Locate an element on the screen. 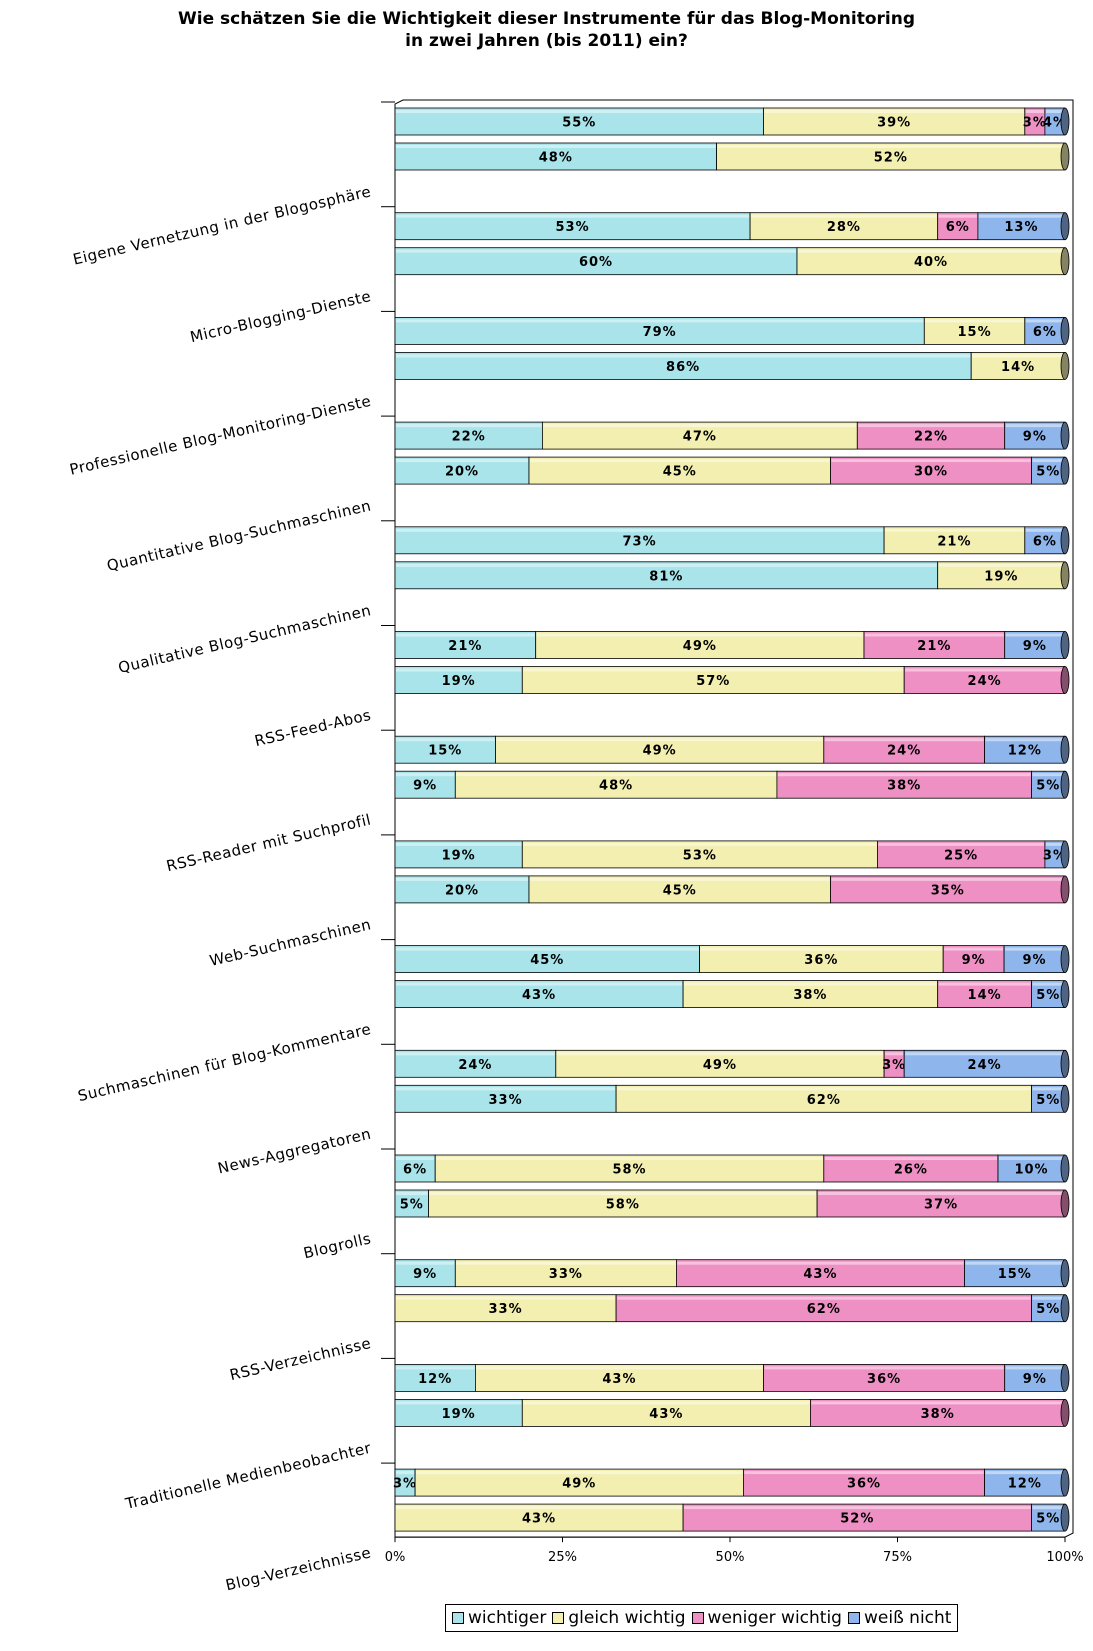  bar-value-label: 12% is located at coordinates (1025, 751).